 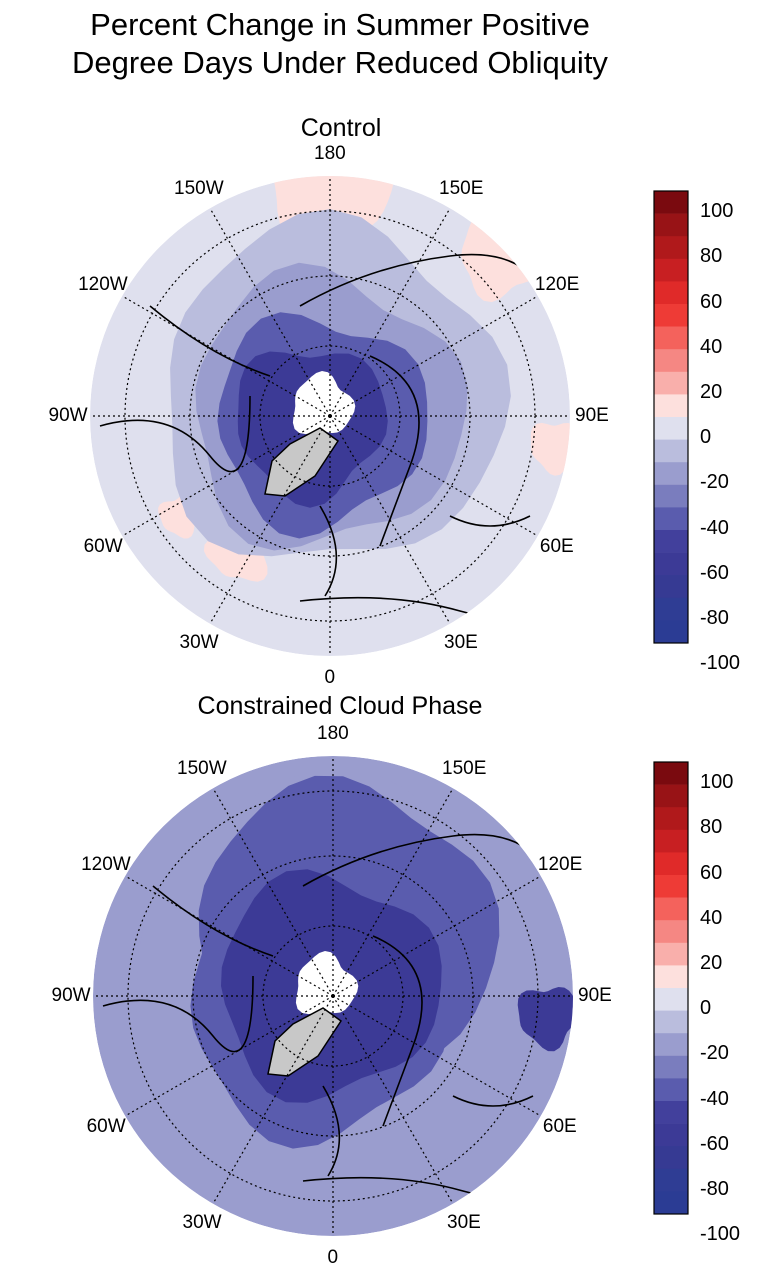 I want to click on colorbar-frame, so click(x=671, y=417).